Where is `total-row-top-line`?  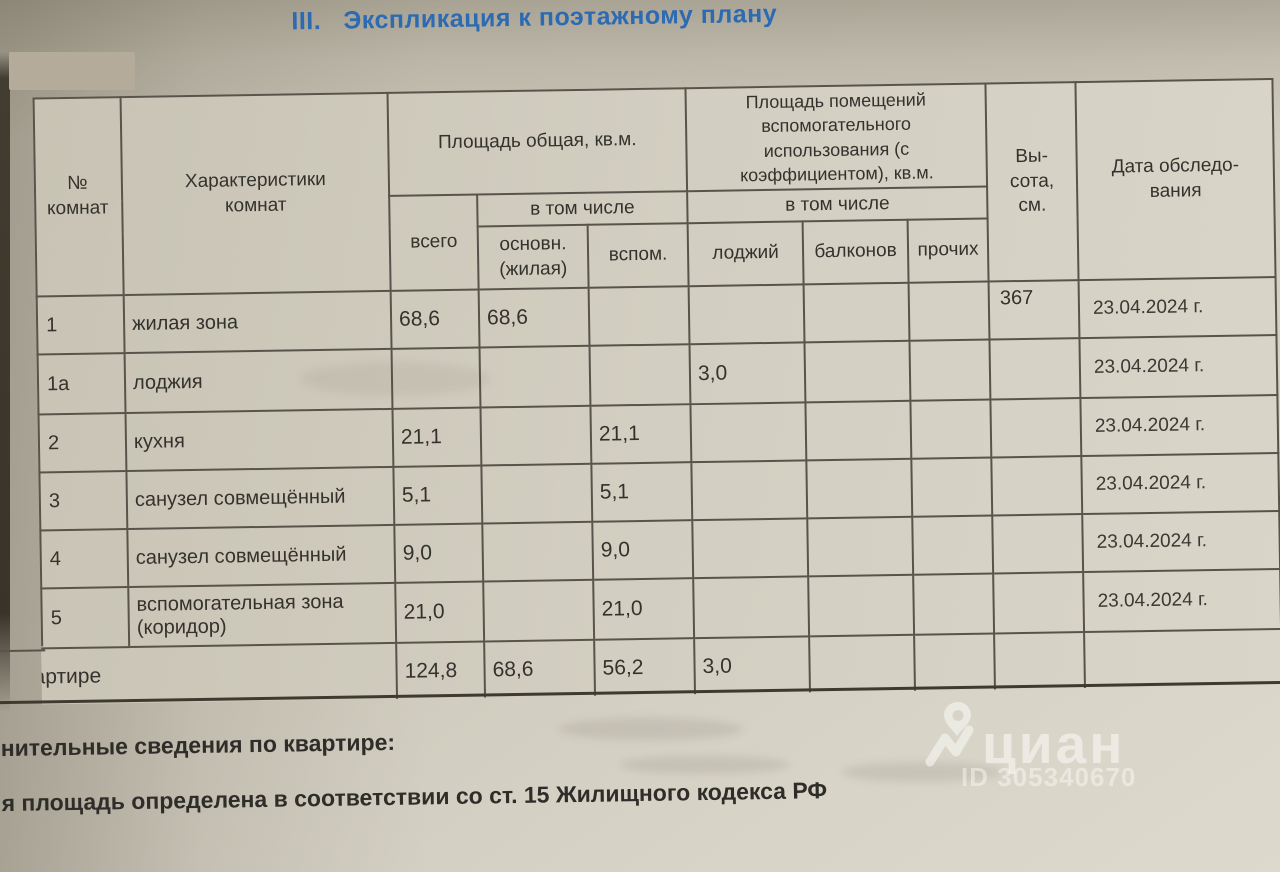
total-row-top-line is located at coordinates (23, 651).